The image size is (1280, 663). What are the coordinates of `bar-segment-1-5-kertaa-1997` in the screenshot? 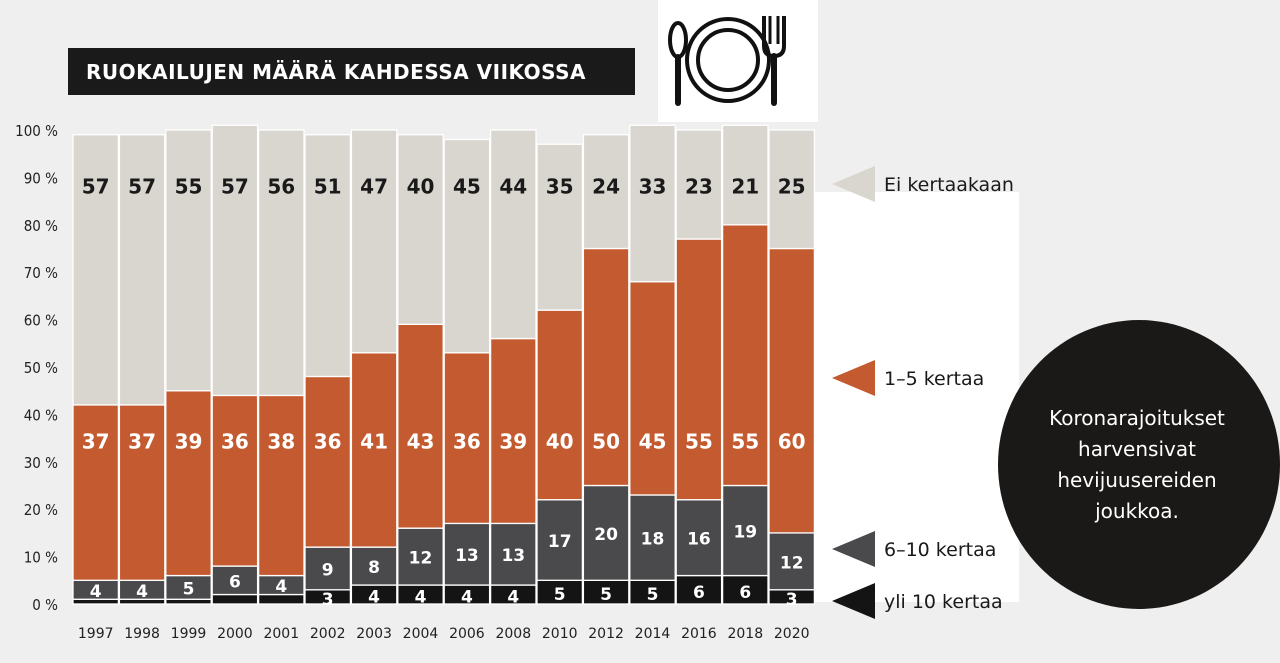 It's located at (96, 492).